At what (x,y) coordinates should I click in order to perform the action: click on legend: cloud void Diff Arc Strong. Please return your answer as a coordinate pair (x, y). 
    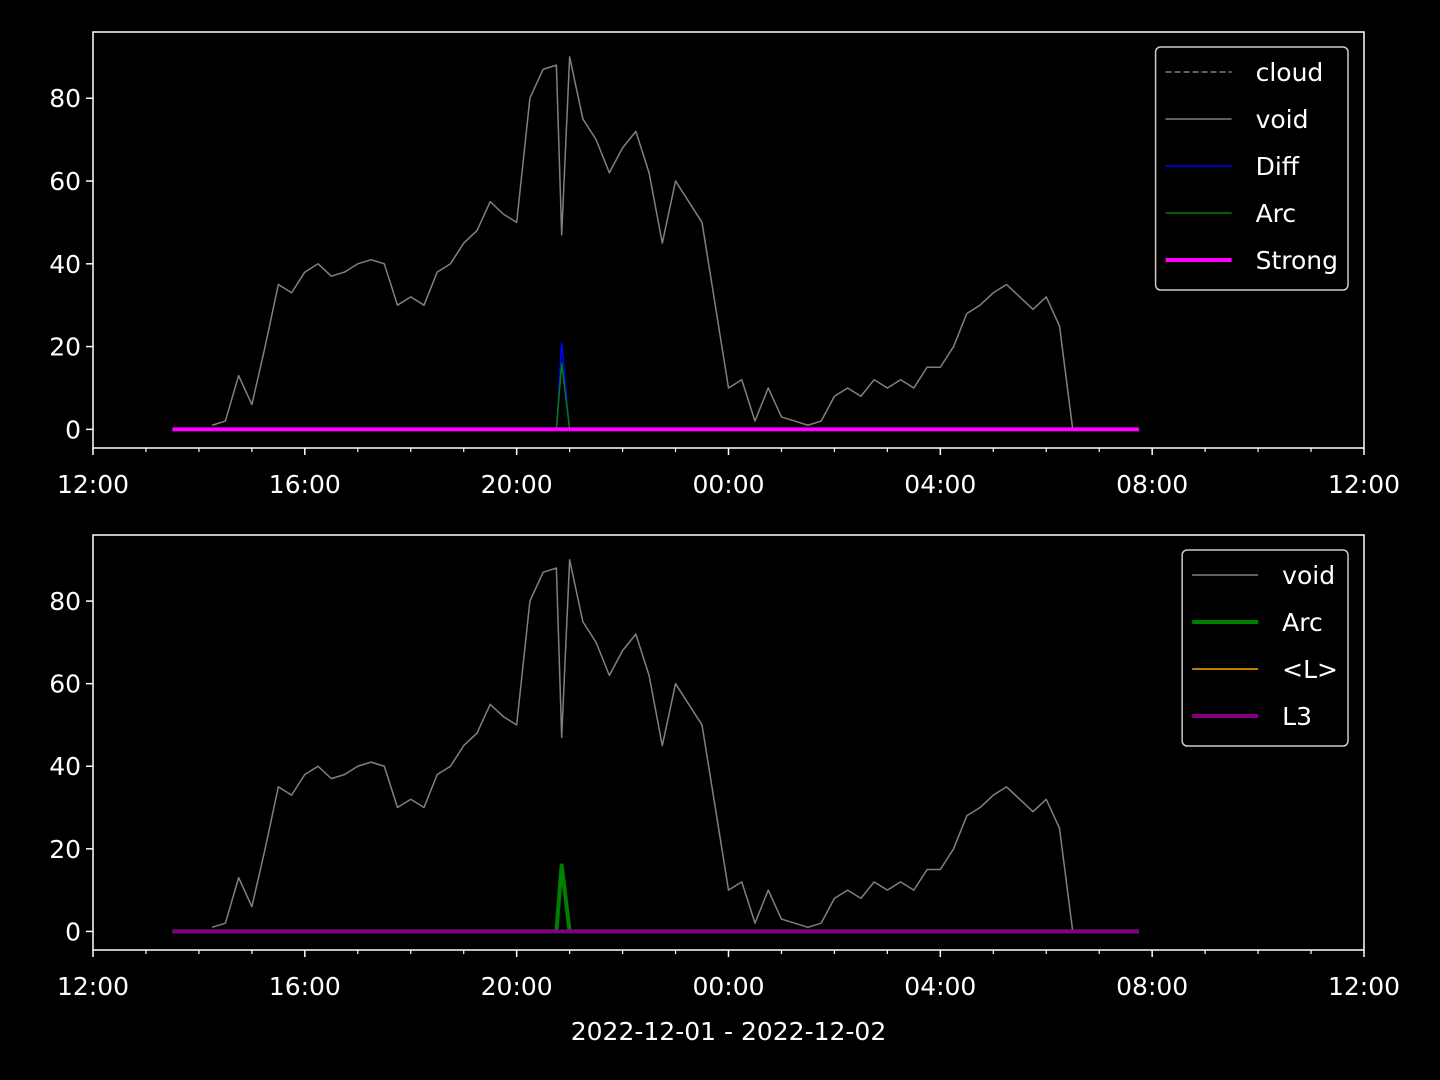
    Looking at the image, I should click on (1251, 168).